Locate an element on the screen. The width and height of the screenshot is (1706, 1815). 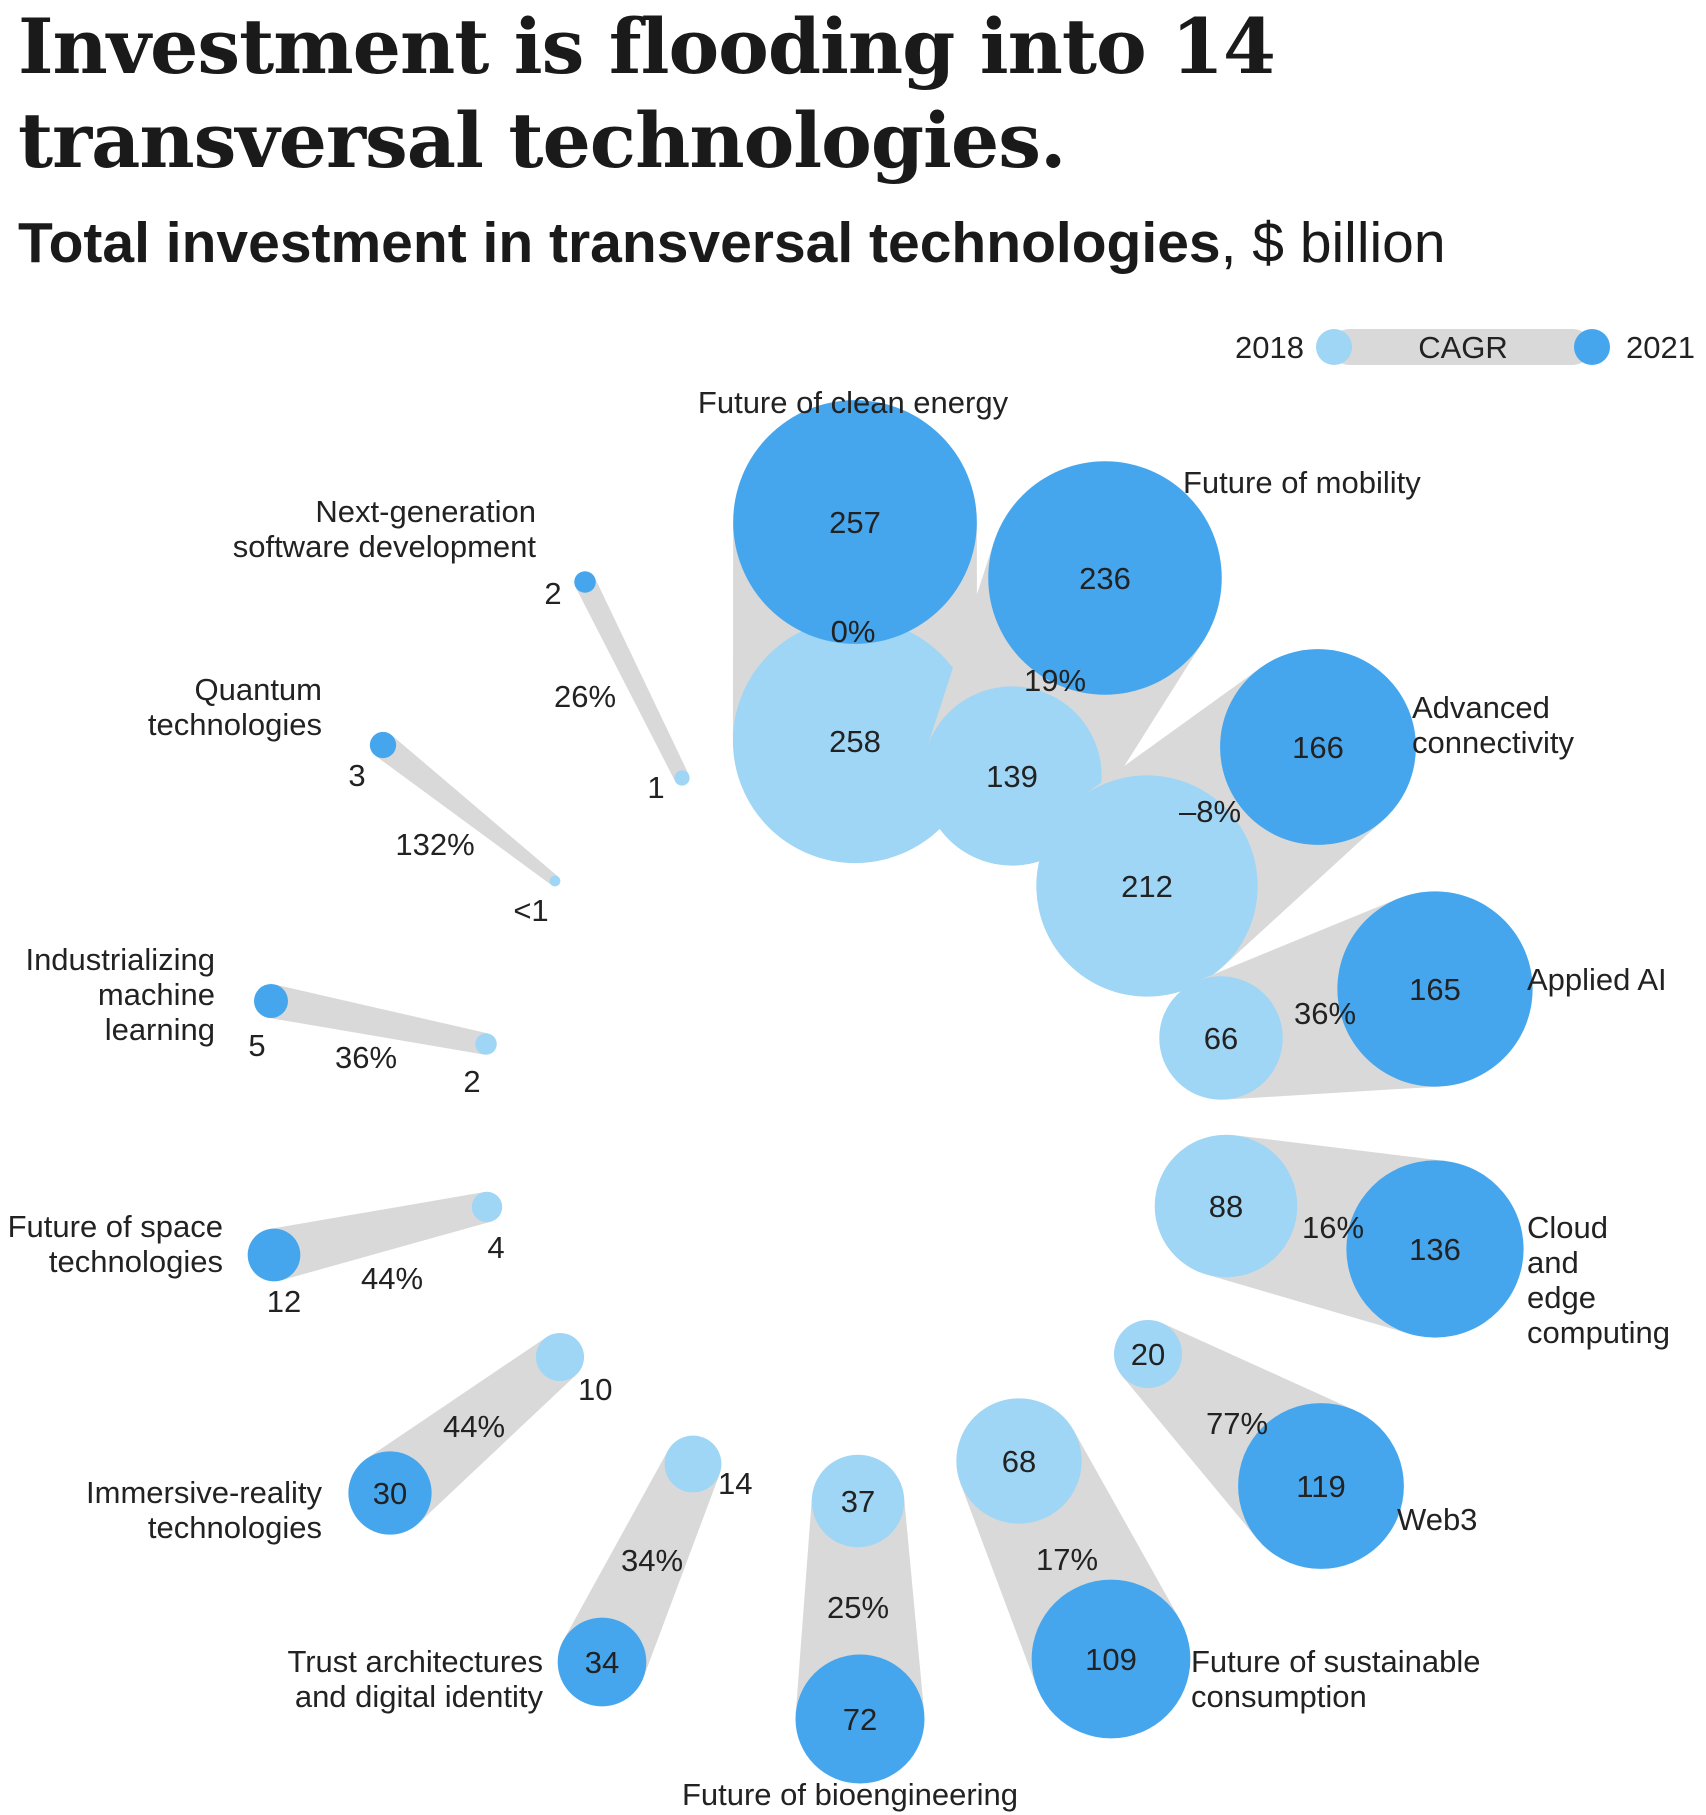
value-label-2021: 5 is located at coordinates (256, 1045).